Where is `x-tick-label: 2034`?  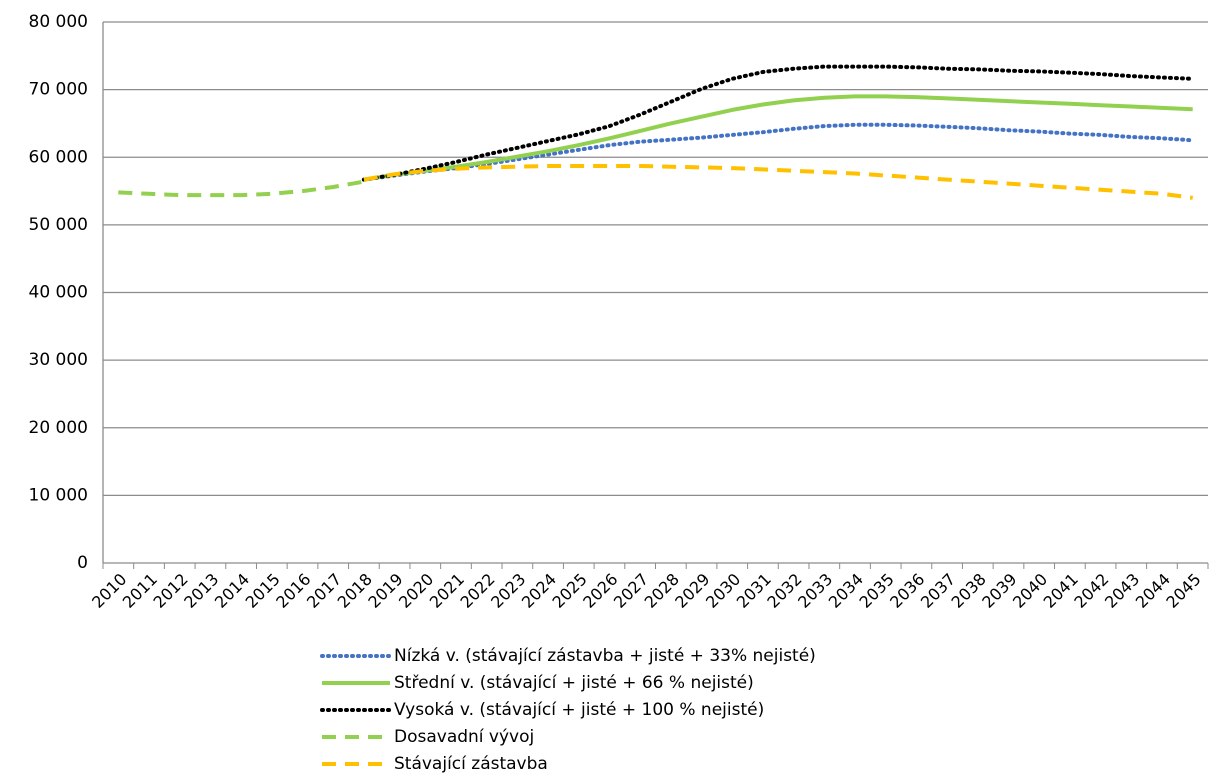
x-tick-label: 2034 is located at coordinates (846, 591).